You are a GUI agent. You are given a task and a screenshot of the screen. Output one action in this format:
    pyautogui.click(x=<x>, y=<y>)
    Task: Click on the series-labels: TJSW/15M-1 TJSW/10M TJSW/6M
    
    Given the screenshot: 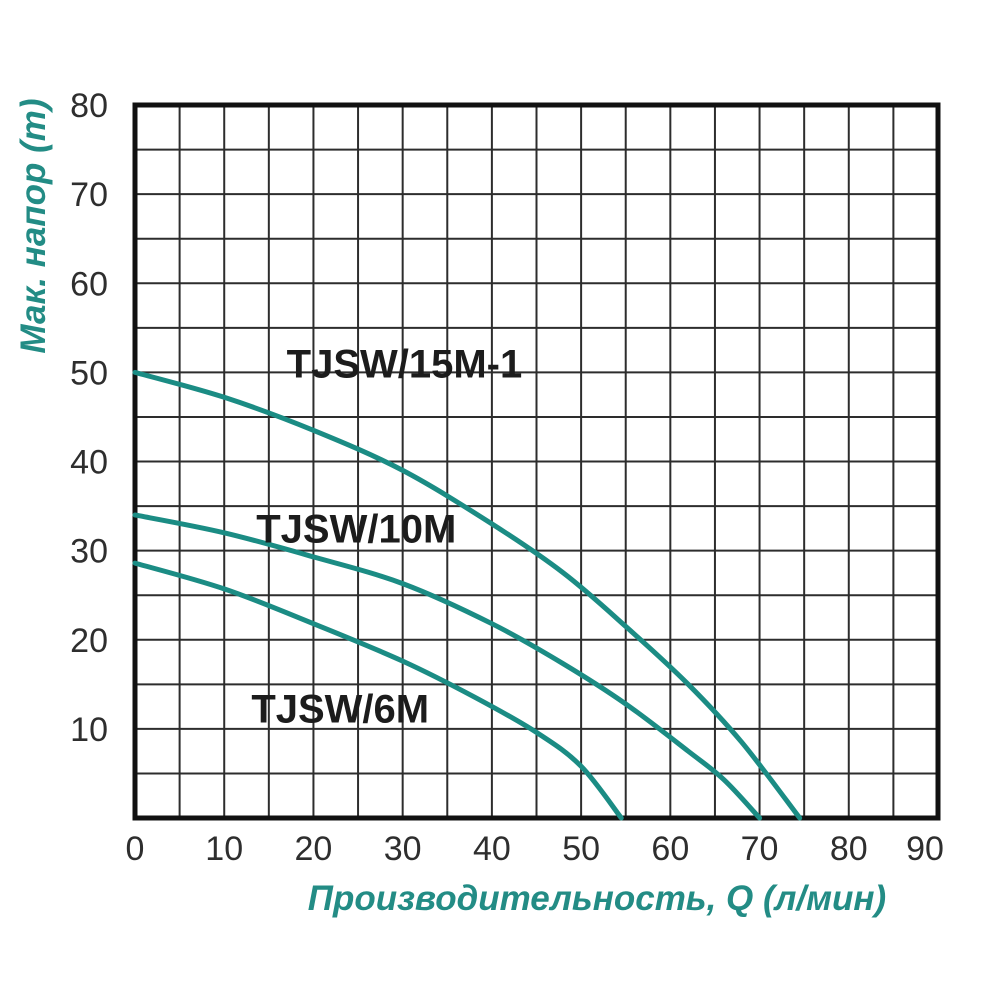 What is the action you would take?
    pyautogui.click(x=386, y=536)
    